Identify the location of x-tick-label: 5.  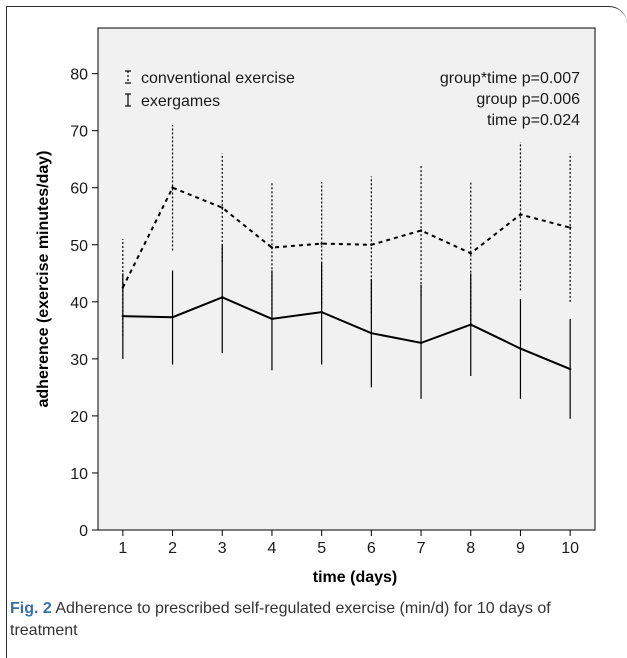
(321, 548).